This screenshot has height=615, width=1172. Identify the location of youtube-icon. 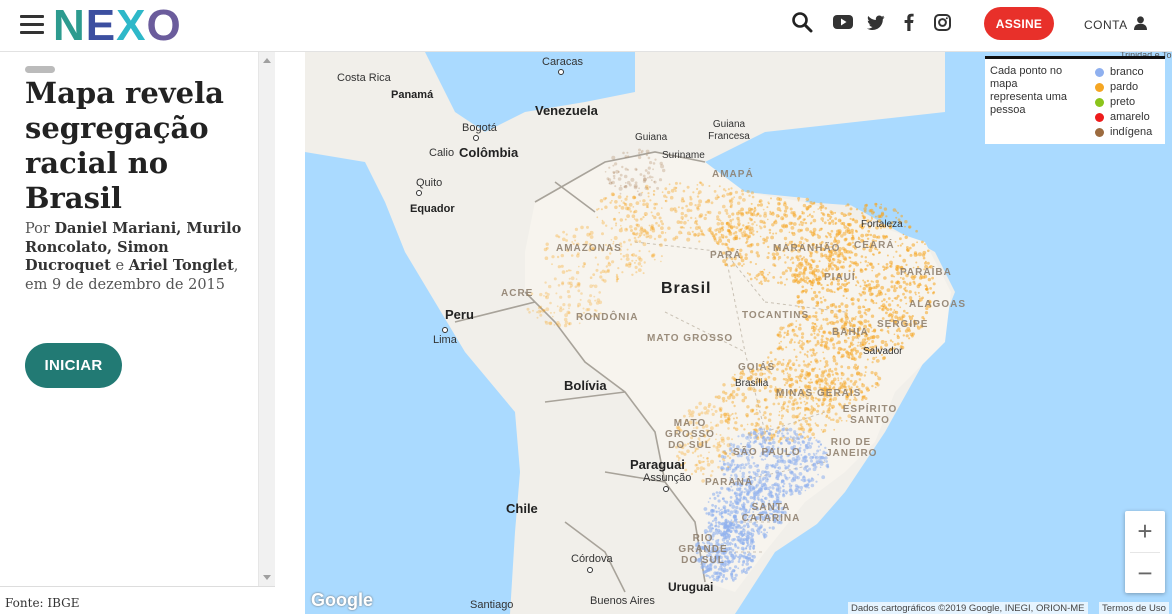
(843, 22).